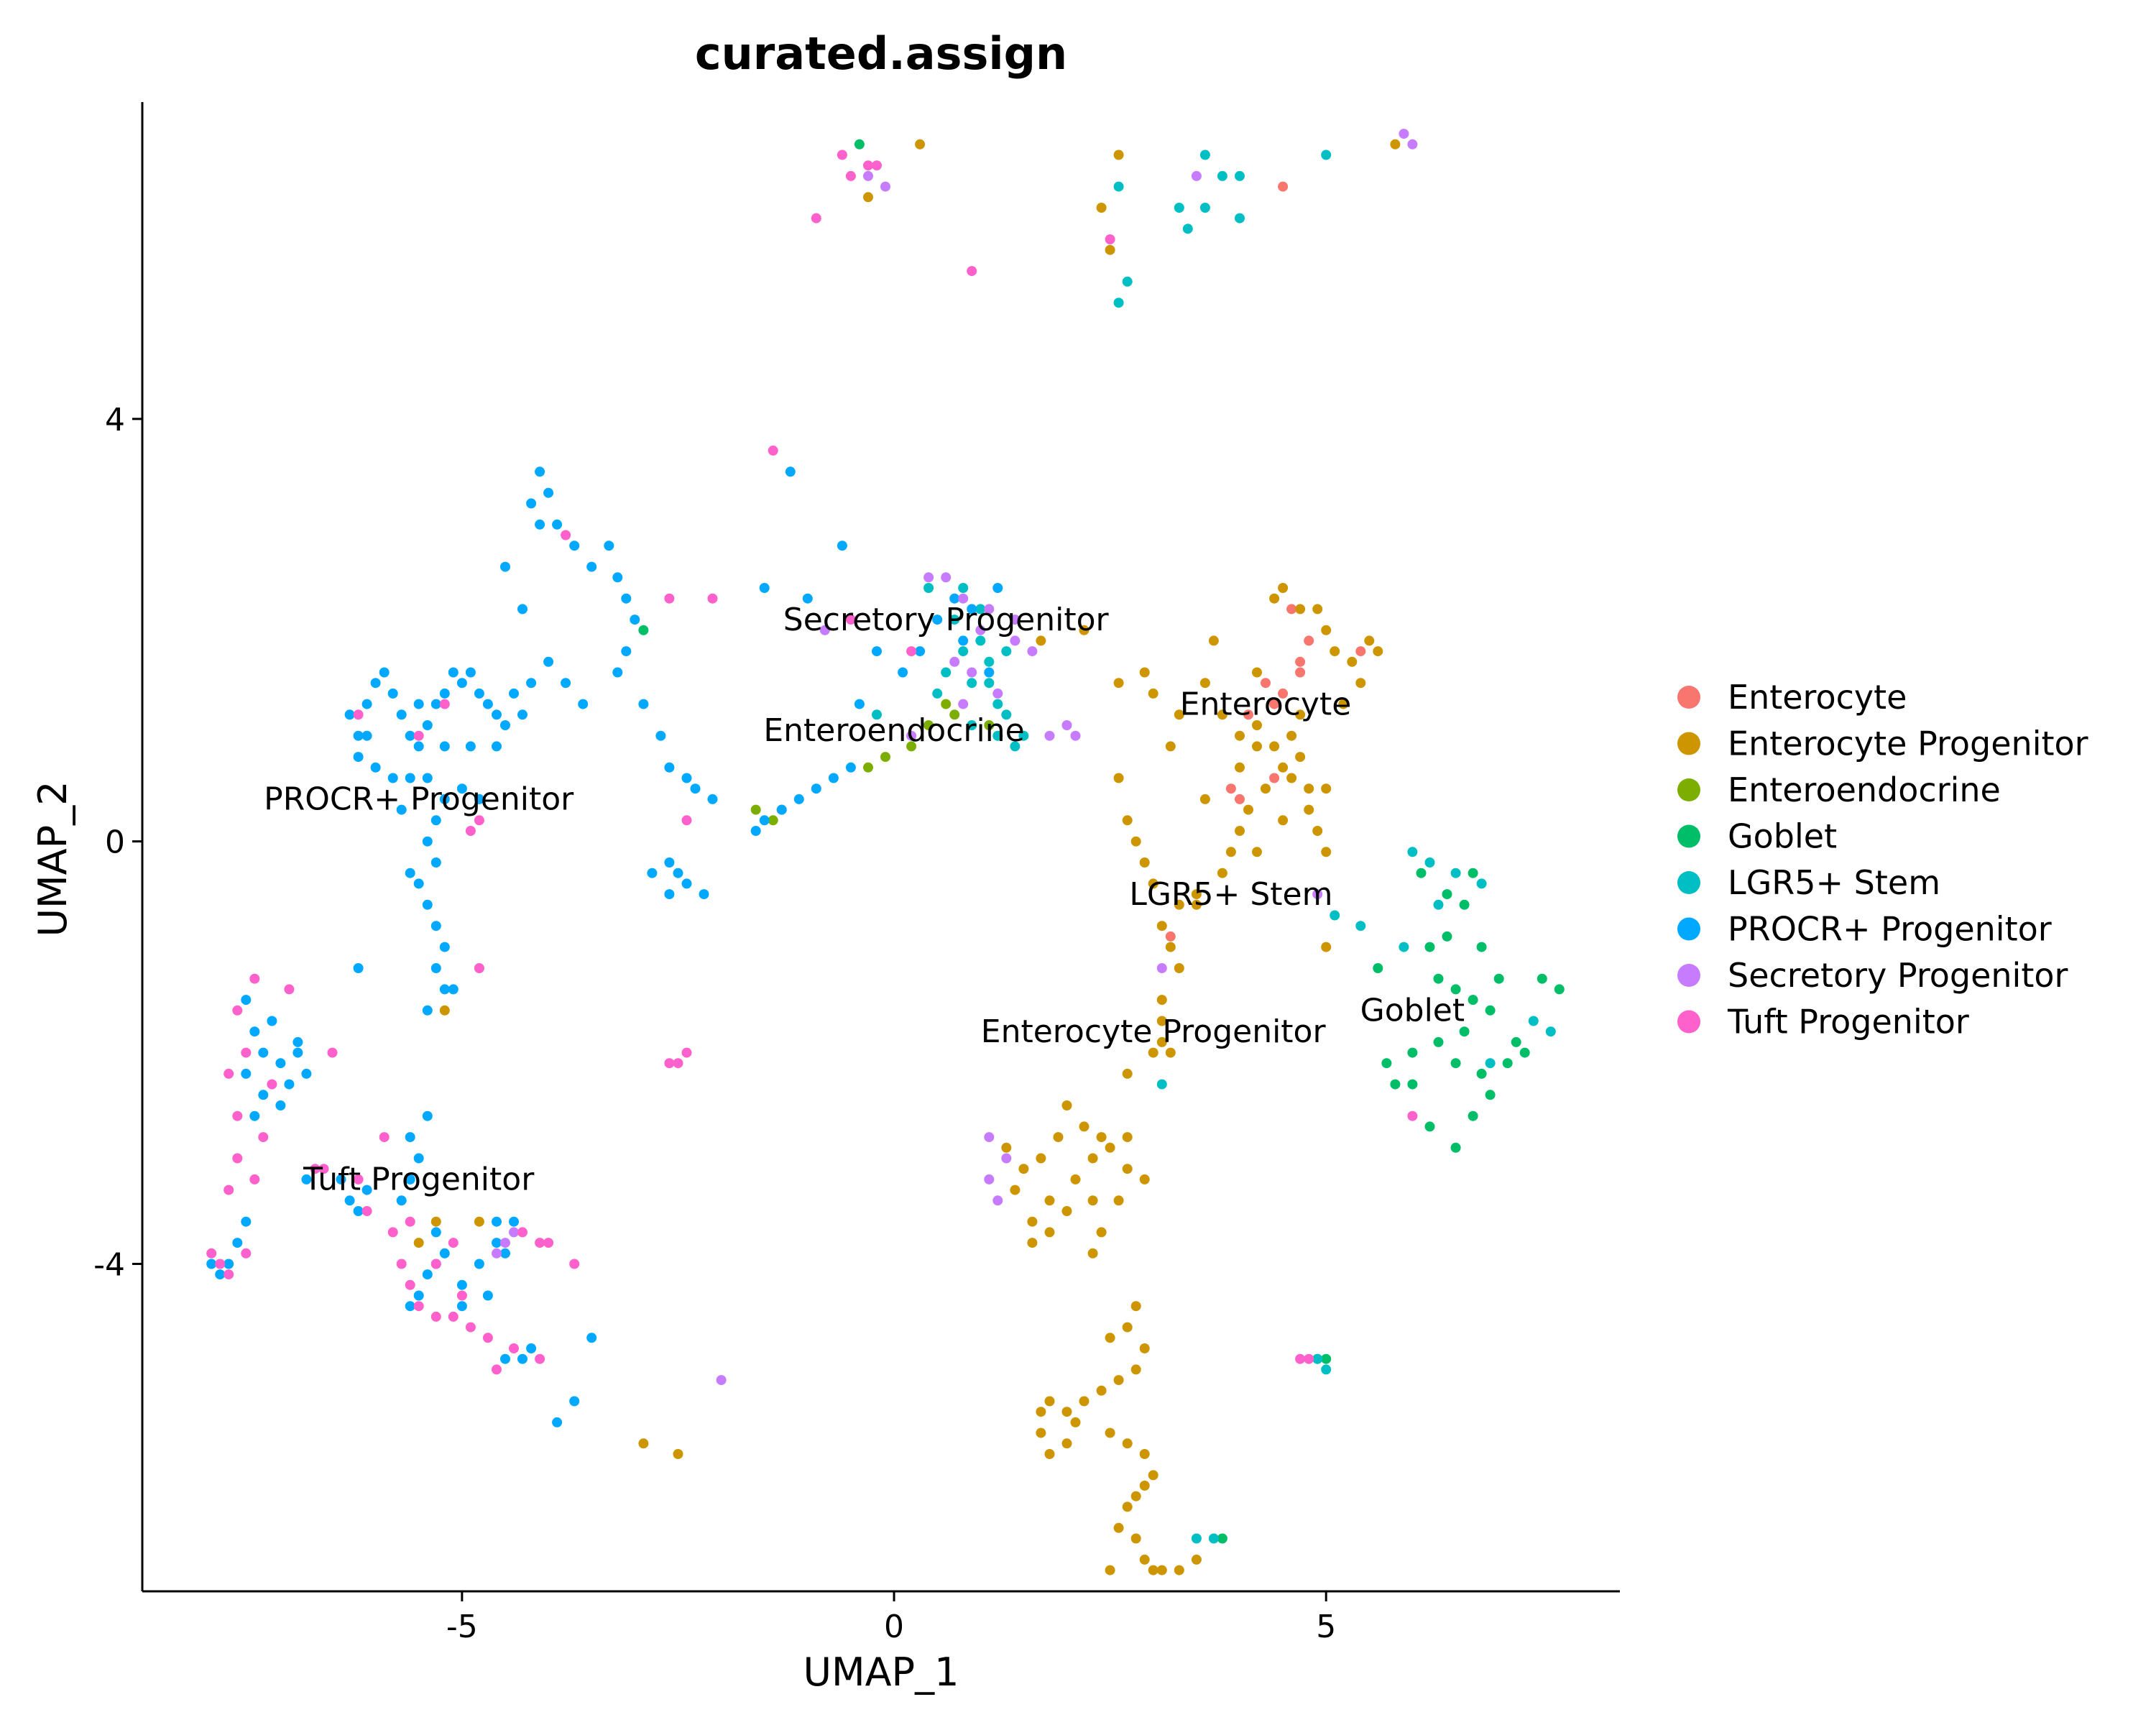 This screenshot has width=2156, height=1725. What do you see at coordinates (1266, 704) in the screenshot?
I see `cluster-label: Enterocyte` at bounding box center [1266, 704].